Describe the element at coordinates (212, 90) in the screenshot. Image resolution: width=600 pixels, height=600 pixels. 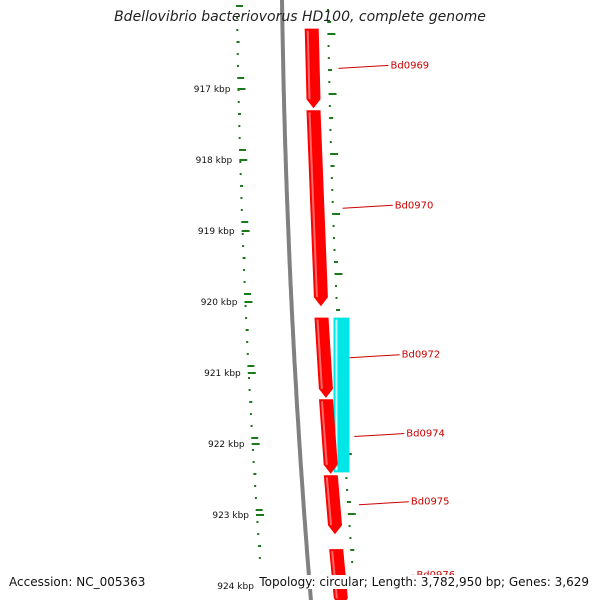
I see `ruler-label: 917 kbp` at that location.